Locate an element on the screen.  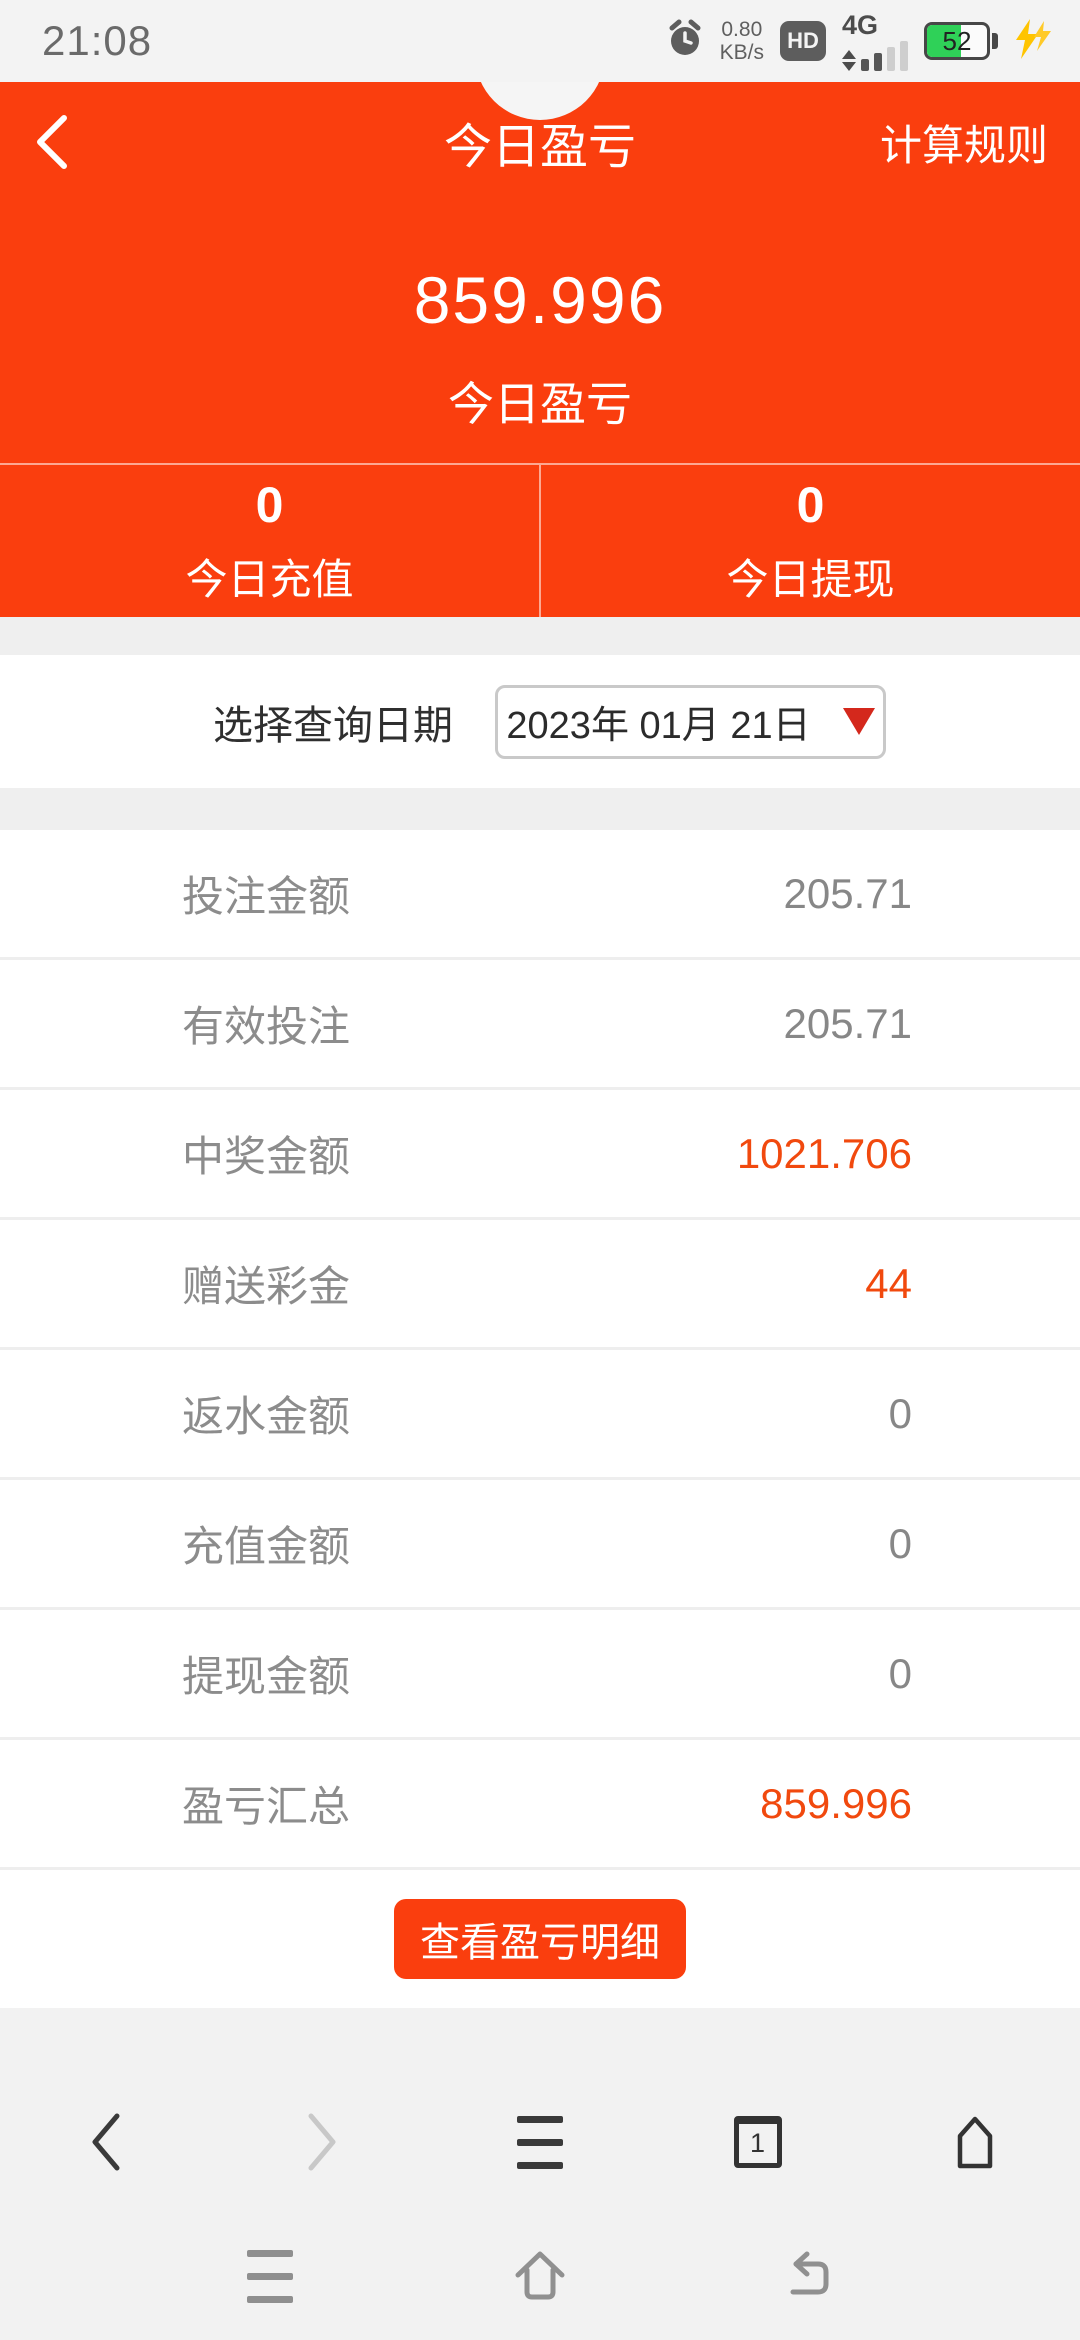
summary-row: 提现金额 0 is located at coordinates (540, 1675).